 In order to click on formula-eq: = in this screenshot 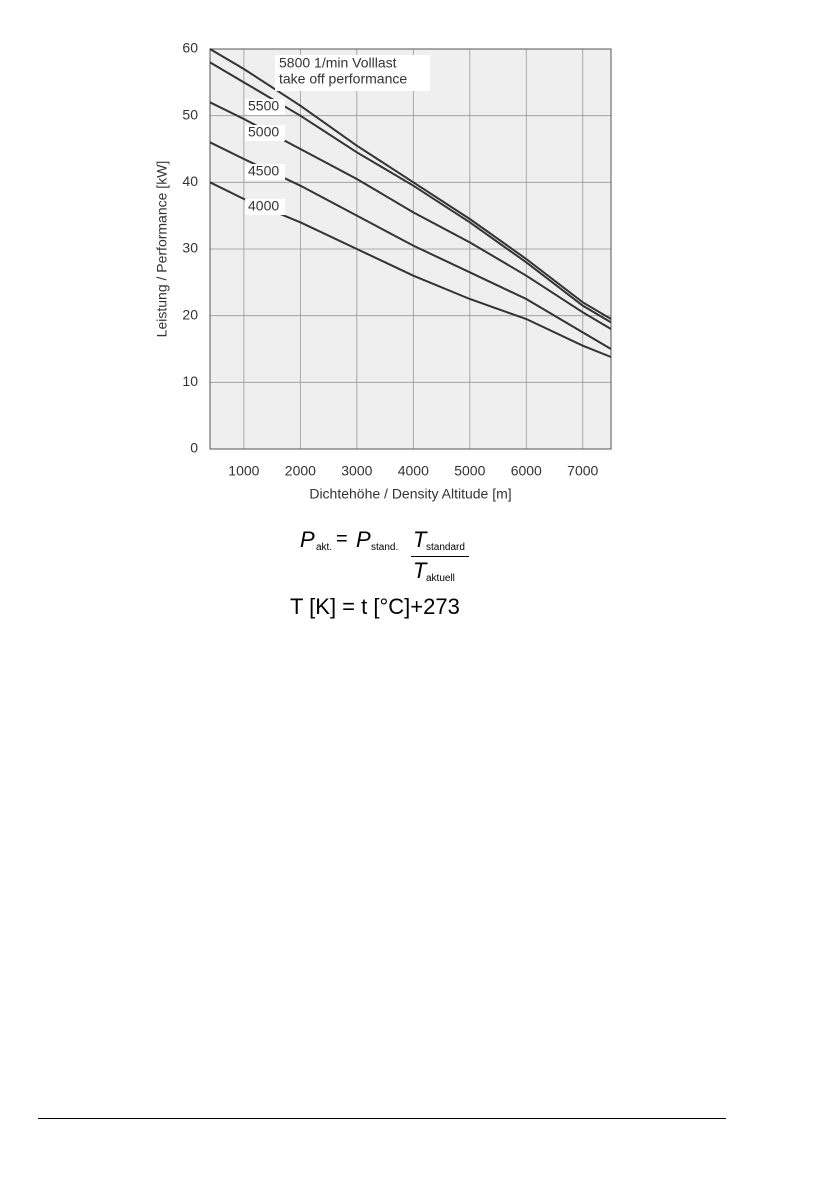, I will do `click(342, 539)`.